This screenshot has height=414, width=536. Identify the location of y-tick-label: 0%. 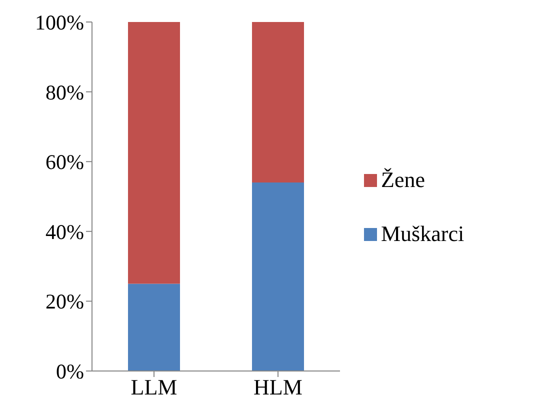
(70, 371).